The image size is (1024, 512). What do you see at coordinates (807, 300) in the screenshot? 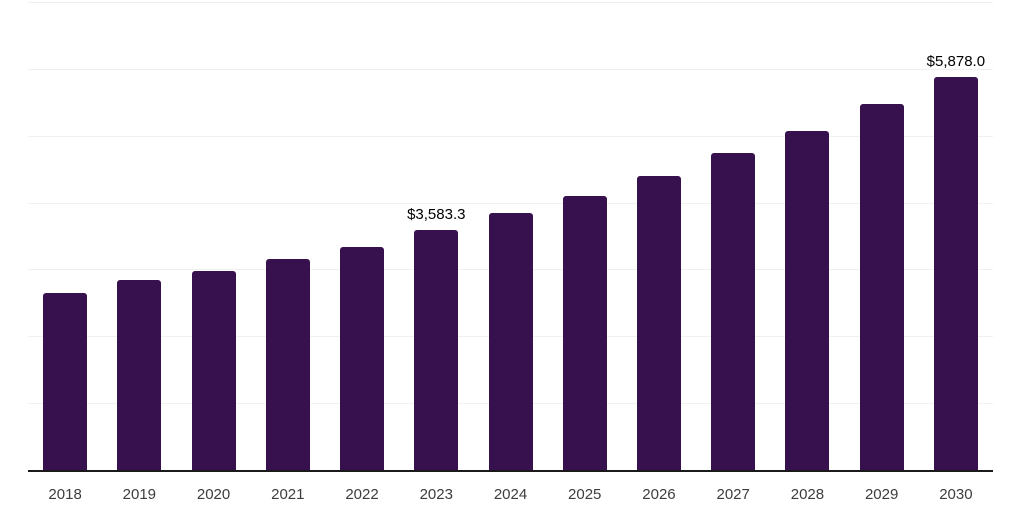
I see `bar-2028` at bounding box center [807, 300].